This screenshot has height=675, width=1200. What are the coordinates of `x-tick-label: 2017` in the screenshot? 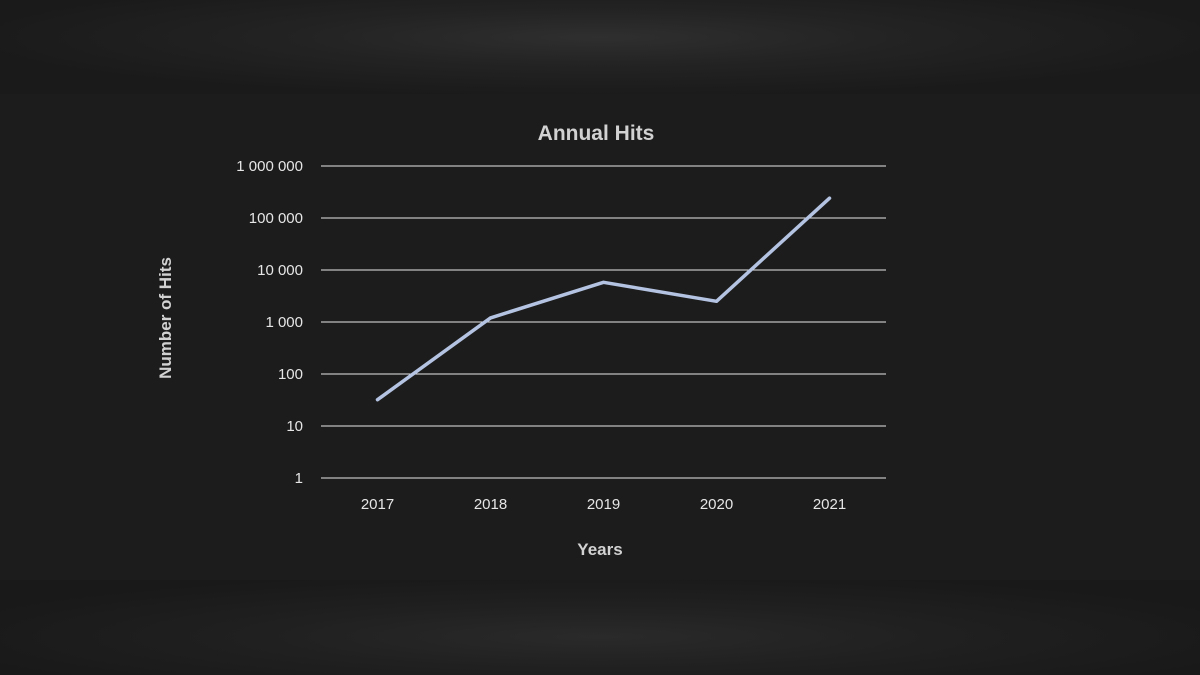 It's located at (377, 504).